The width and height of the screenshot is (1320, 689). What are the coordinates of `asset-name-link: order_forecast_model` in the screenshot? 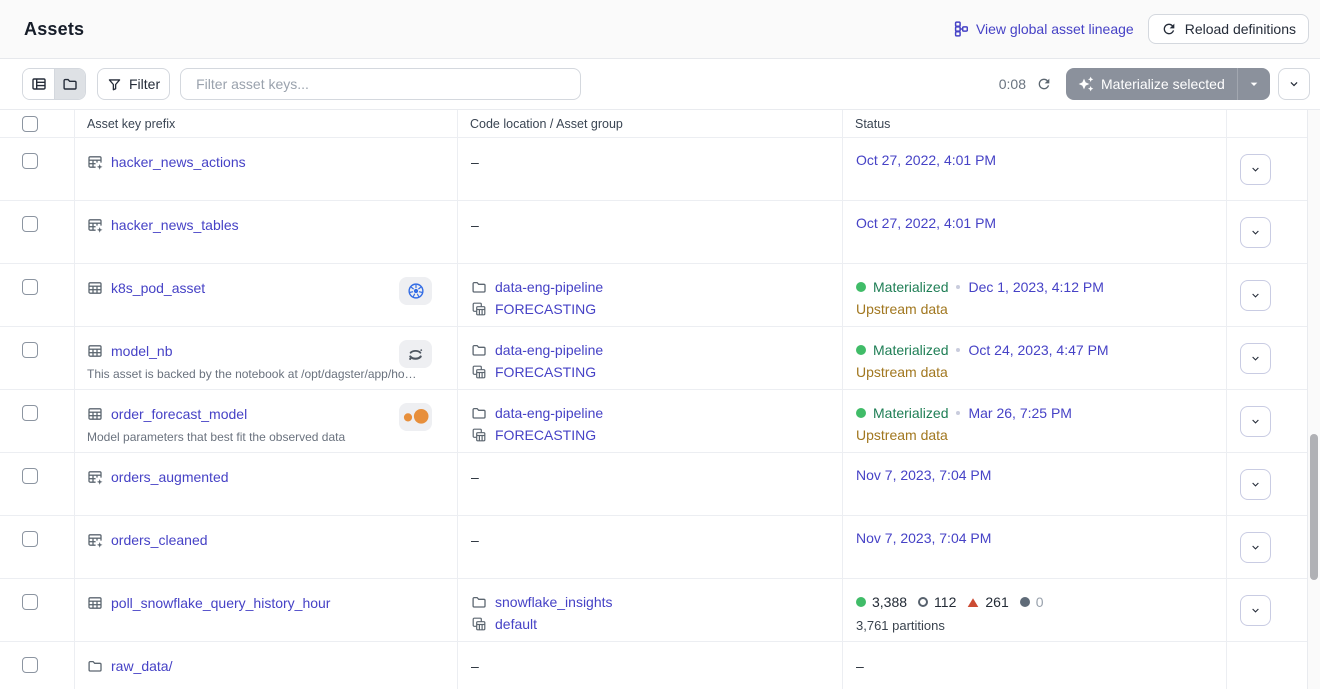 It's located at (179, 414).